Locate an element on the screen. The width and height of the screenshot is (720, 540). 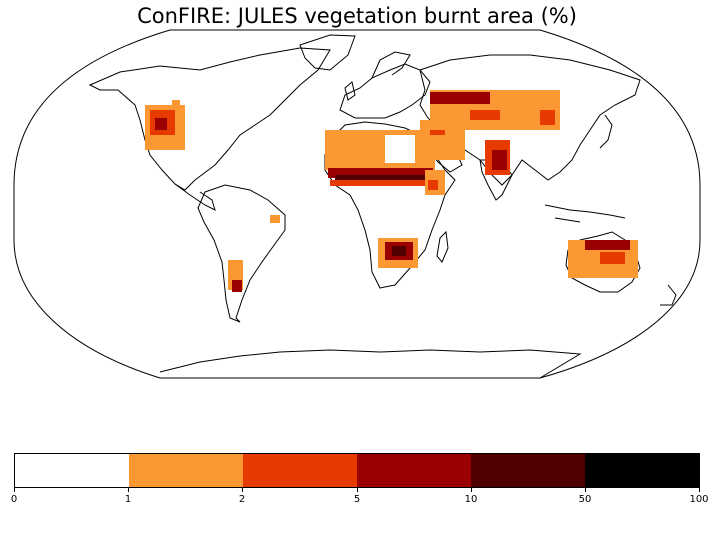
south-america-outline is located at coordinates (241, 253).